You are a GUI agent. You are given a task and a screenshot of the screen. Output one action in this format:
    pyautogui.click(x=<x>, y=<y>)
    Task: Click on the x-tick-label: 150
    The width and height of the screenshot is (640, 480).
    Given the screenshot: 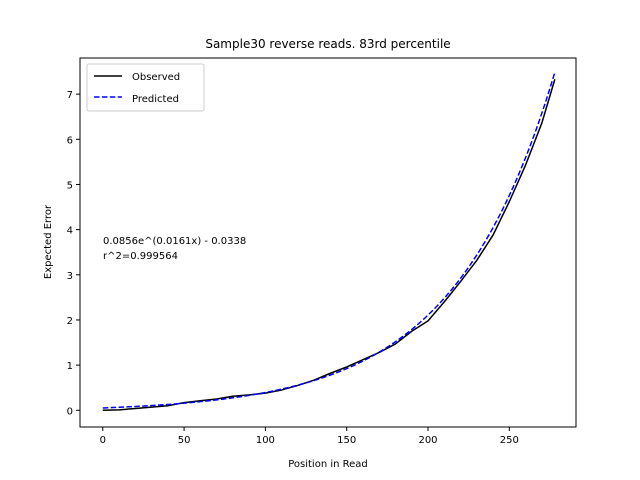 What is the action you would take?
    pyautogui.click(x=346, y=440)
    